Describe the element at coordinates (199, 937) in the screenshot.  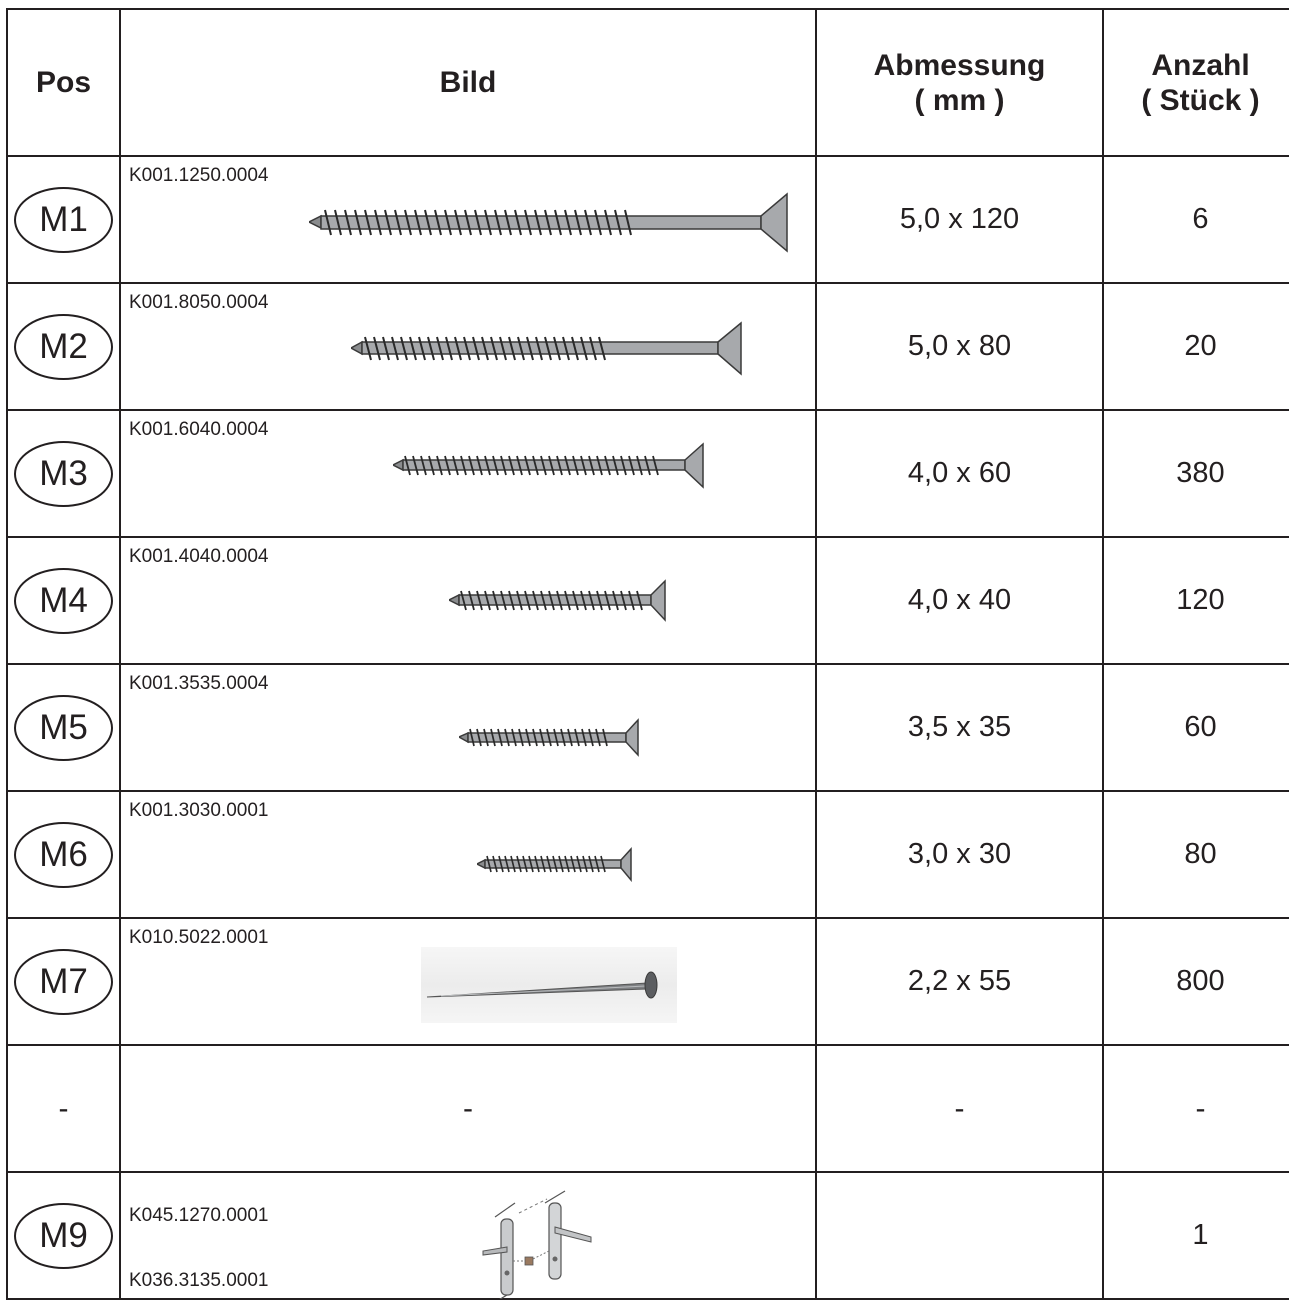
I see `article-number: K010.5022.0001` at that location.